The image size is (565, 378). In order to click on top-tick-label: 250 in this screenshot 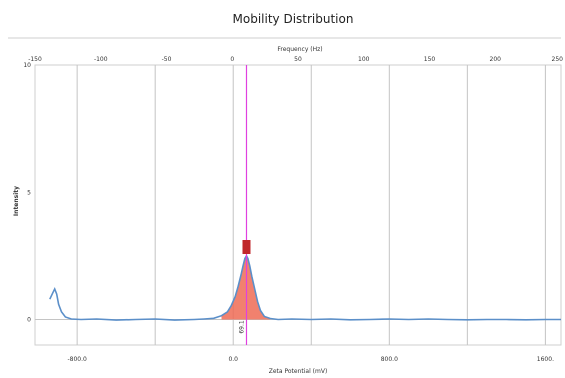, I will do `click(558, 59)`.